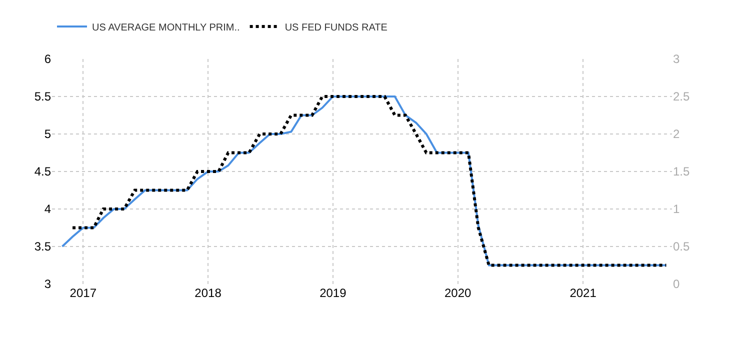 The image size is (730, 340). Describe the element at coordinates (681, 247) in the screenshot. I see `y2-tick-label: 0.5` at that location.